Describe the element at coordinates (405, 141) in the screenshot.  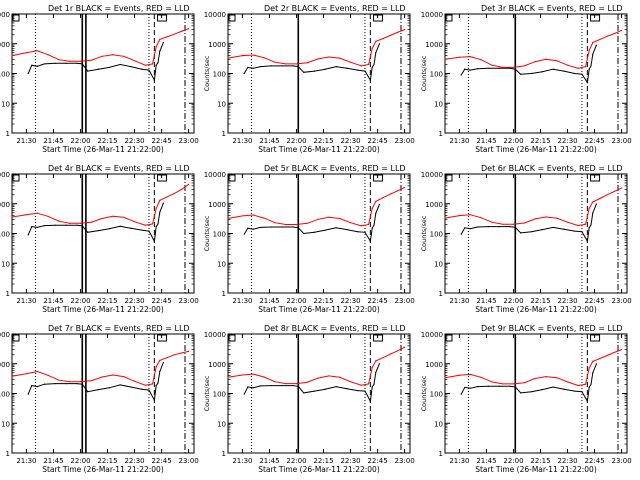
I see `x-tick-label: 23:00` at that location.